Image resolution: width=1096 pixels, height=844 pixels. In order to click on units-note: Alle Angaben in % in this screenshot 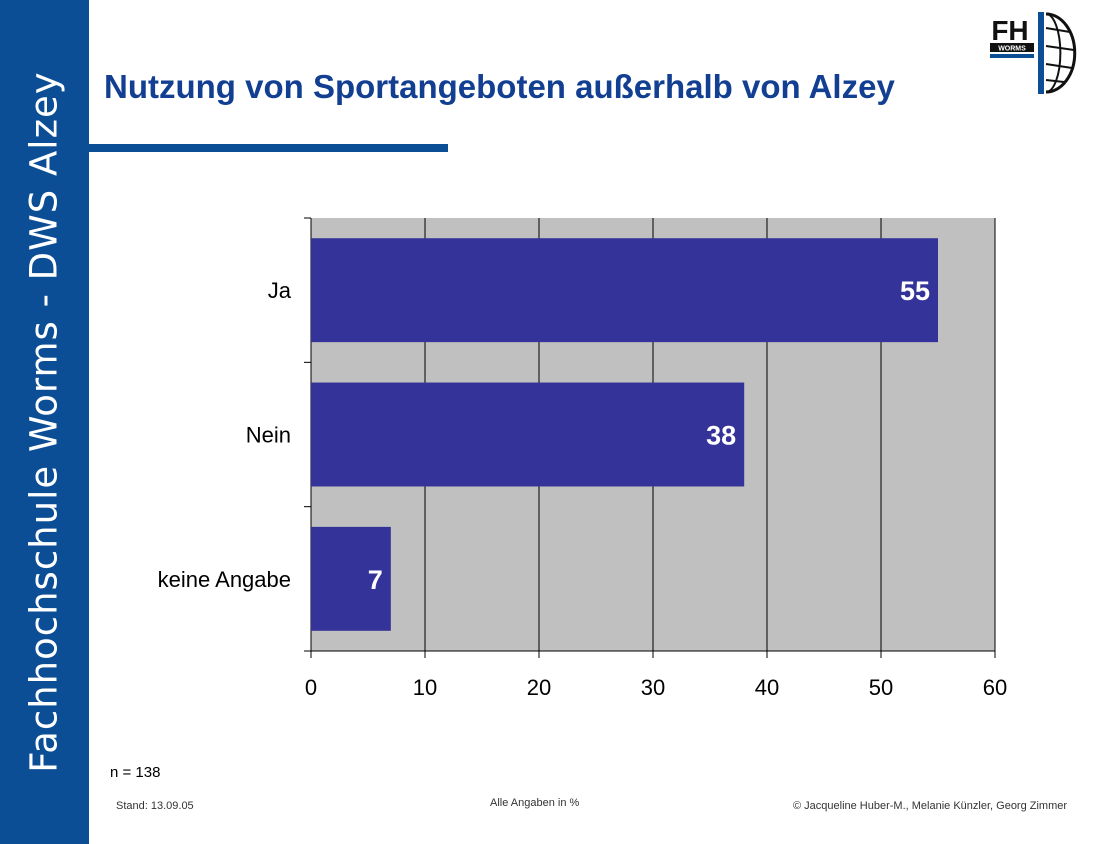, I will do `click(535, 803)`.